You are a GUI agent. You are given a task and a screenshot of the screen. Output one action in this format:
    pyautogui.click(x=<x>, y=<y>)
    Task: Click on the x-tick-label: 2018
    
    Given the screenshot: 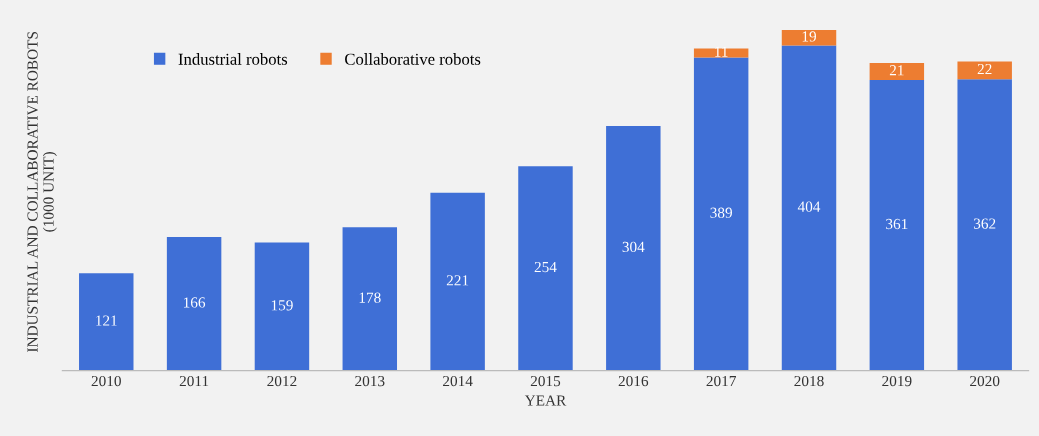 What is the action you would take?
    pyautogui.click(x=809, y=381)
    